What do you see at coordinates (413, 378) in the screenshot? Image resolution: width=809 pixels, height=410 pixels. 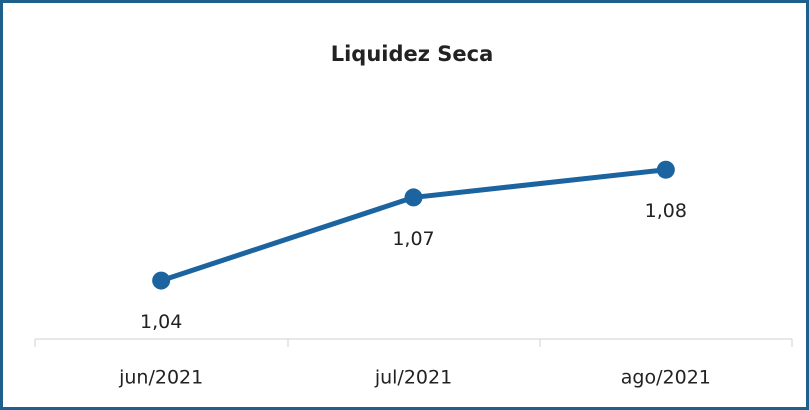 I see `x-tick-label: jul/2021` at bounding box center [413, 378].